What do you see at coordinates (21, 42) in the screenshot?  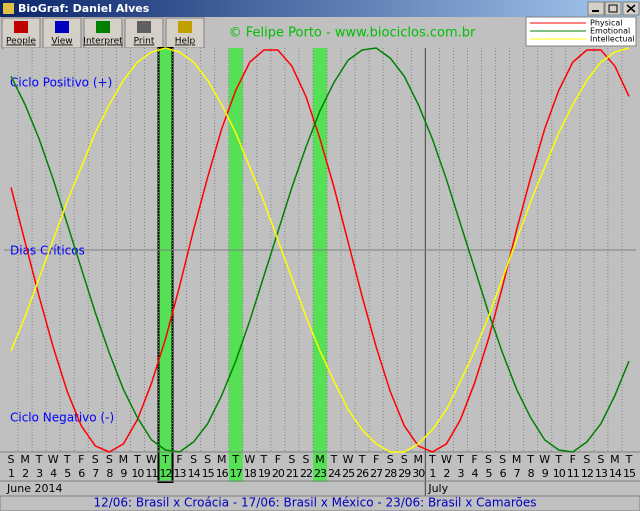 I see `button-label: People` at bounding box center [21, 42].